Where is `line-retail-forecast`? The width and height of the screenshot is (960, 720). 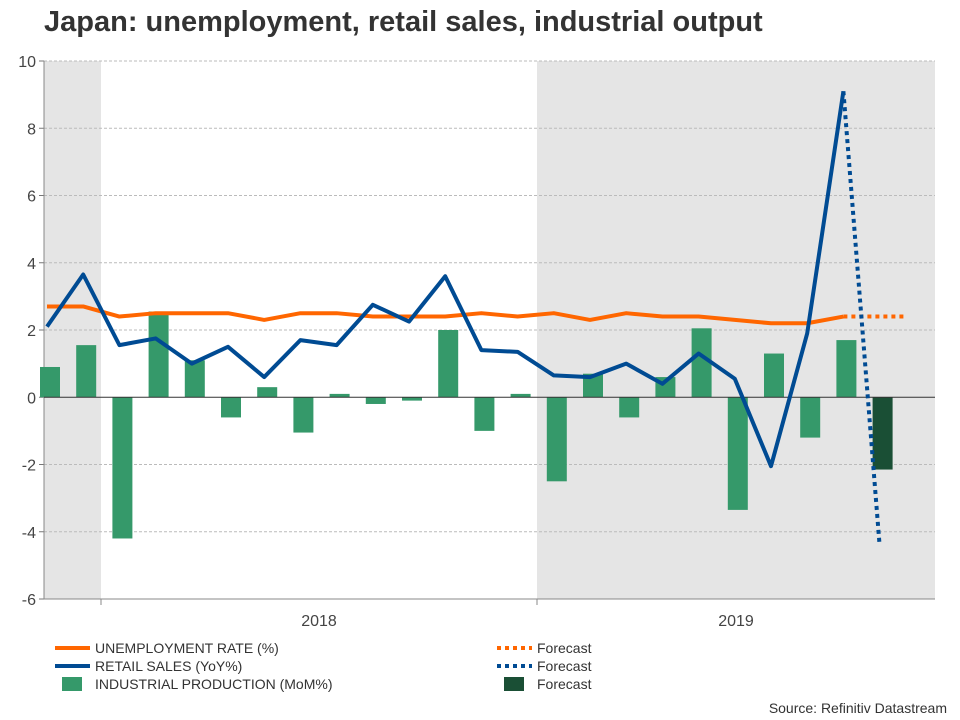 line-retail-forecast is located at coordinates (861, 318).